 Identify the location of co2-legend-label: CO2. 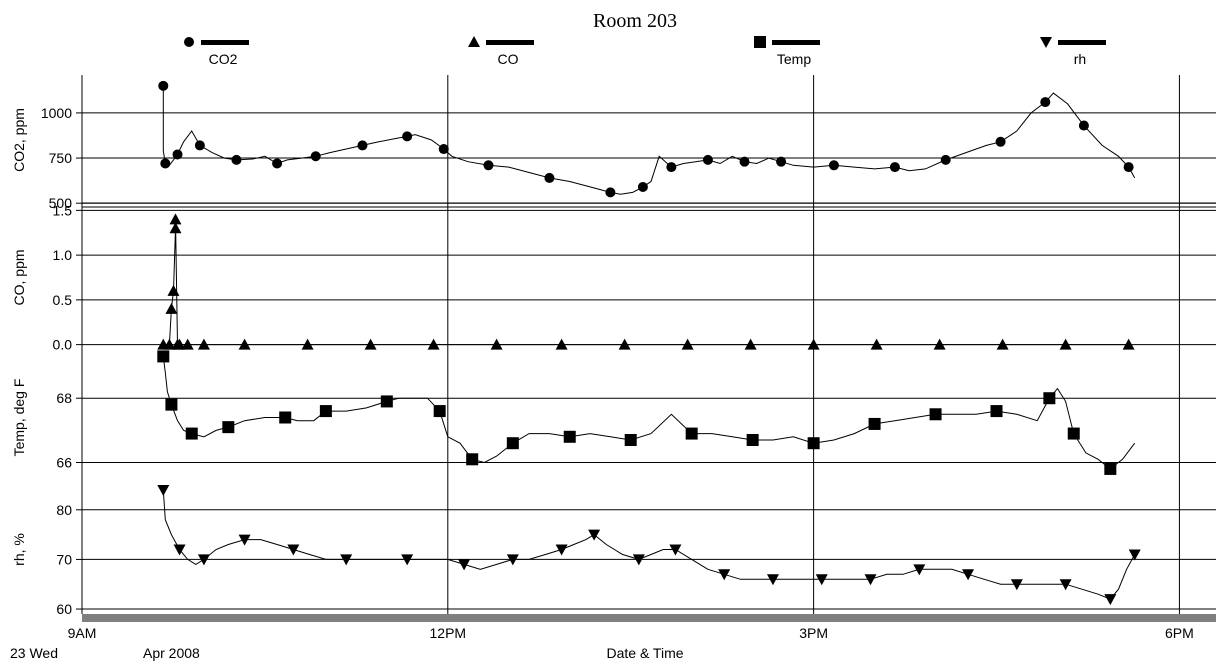
(223, 59).